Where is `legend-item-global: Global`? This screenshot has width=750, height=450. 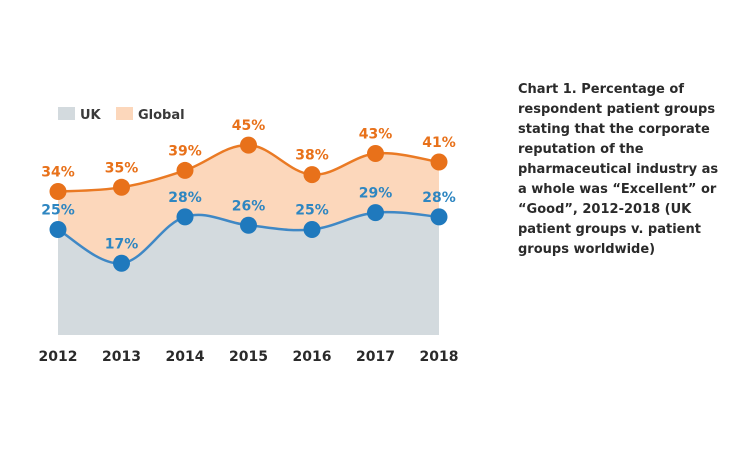
legend-item-global: Global is located at coordinates (150, 115).